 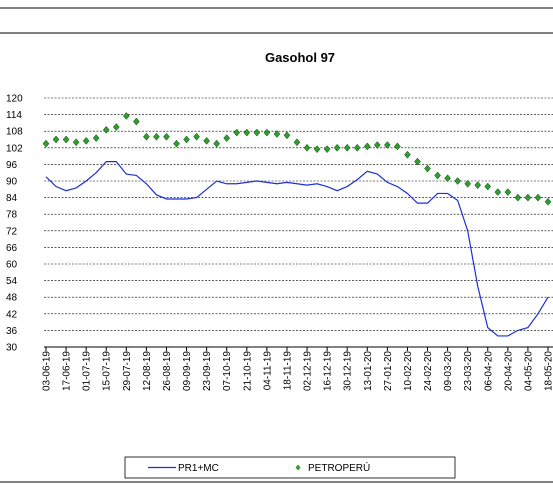 I want to click on y-tick-label: 84, so click(x=12, y=198).